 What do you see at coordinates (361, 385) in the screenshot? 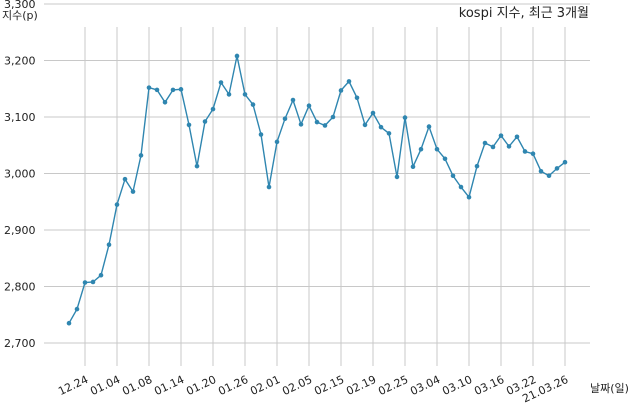
I see `x-tick-label: 02.19` at bounding box center [361, 385].